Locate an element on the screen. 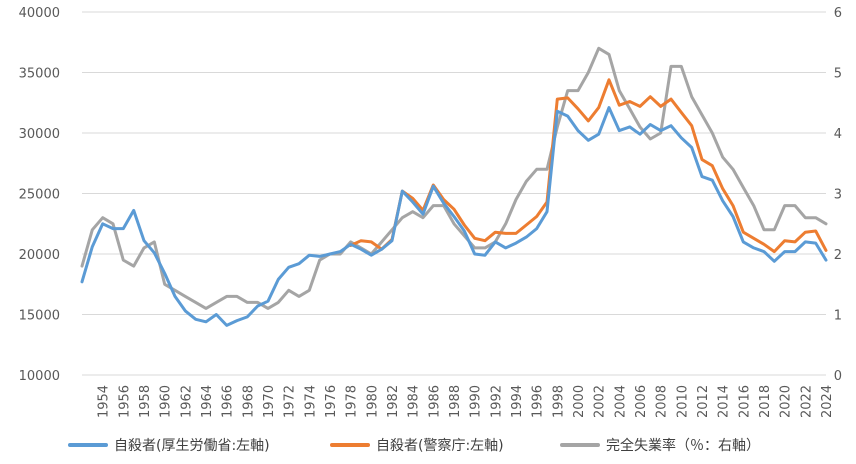  x-tick-label: 1984 is located at coordinates (414, 401).